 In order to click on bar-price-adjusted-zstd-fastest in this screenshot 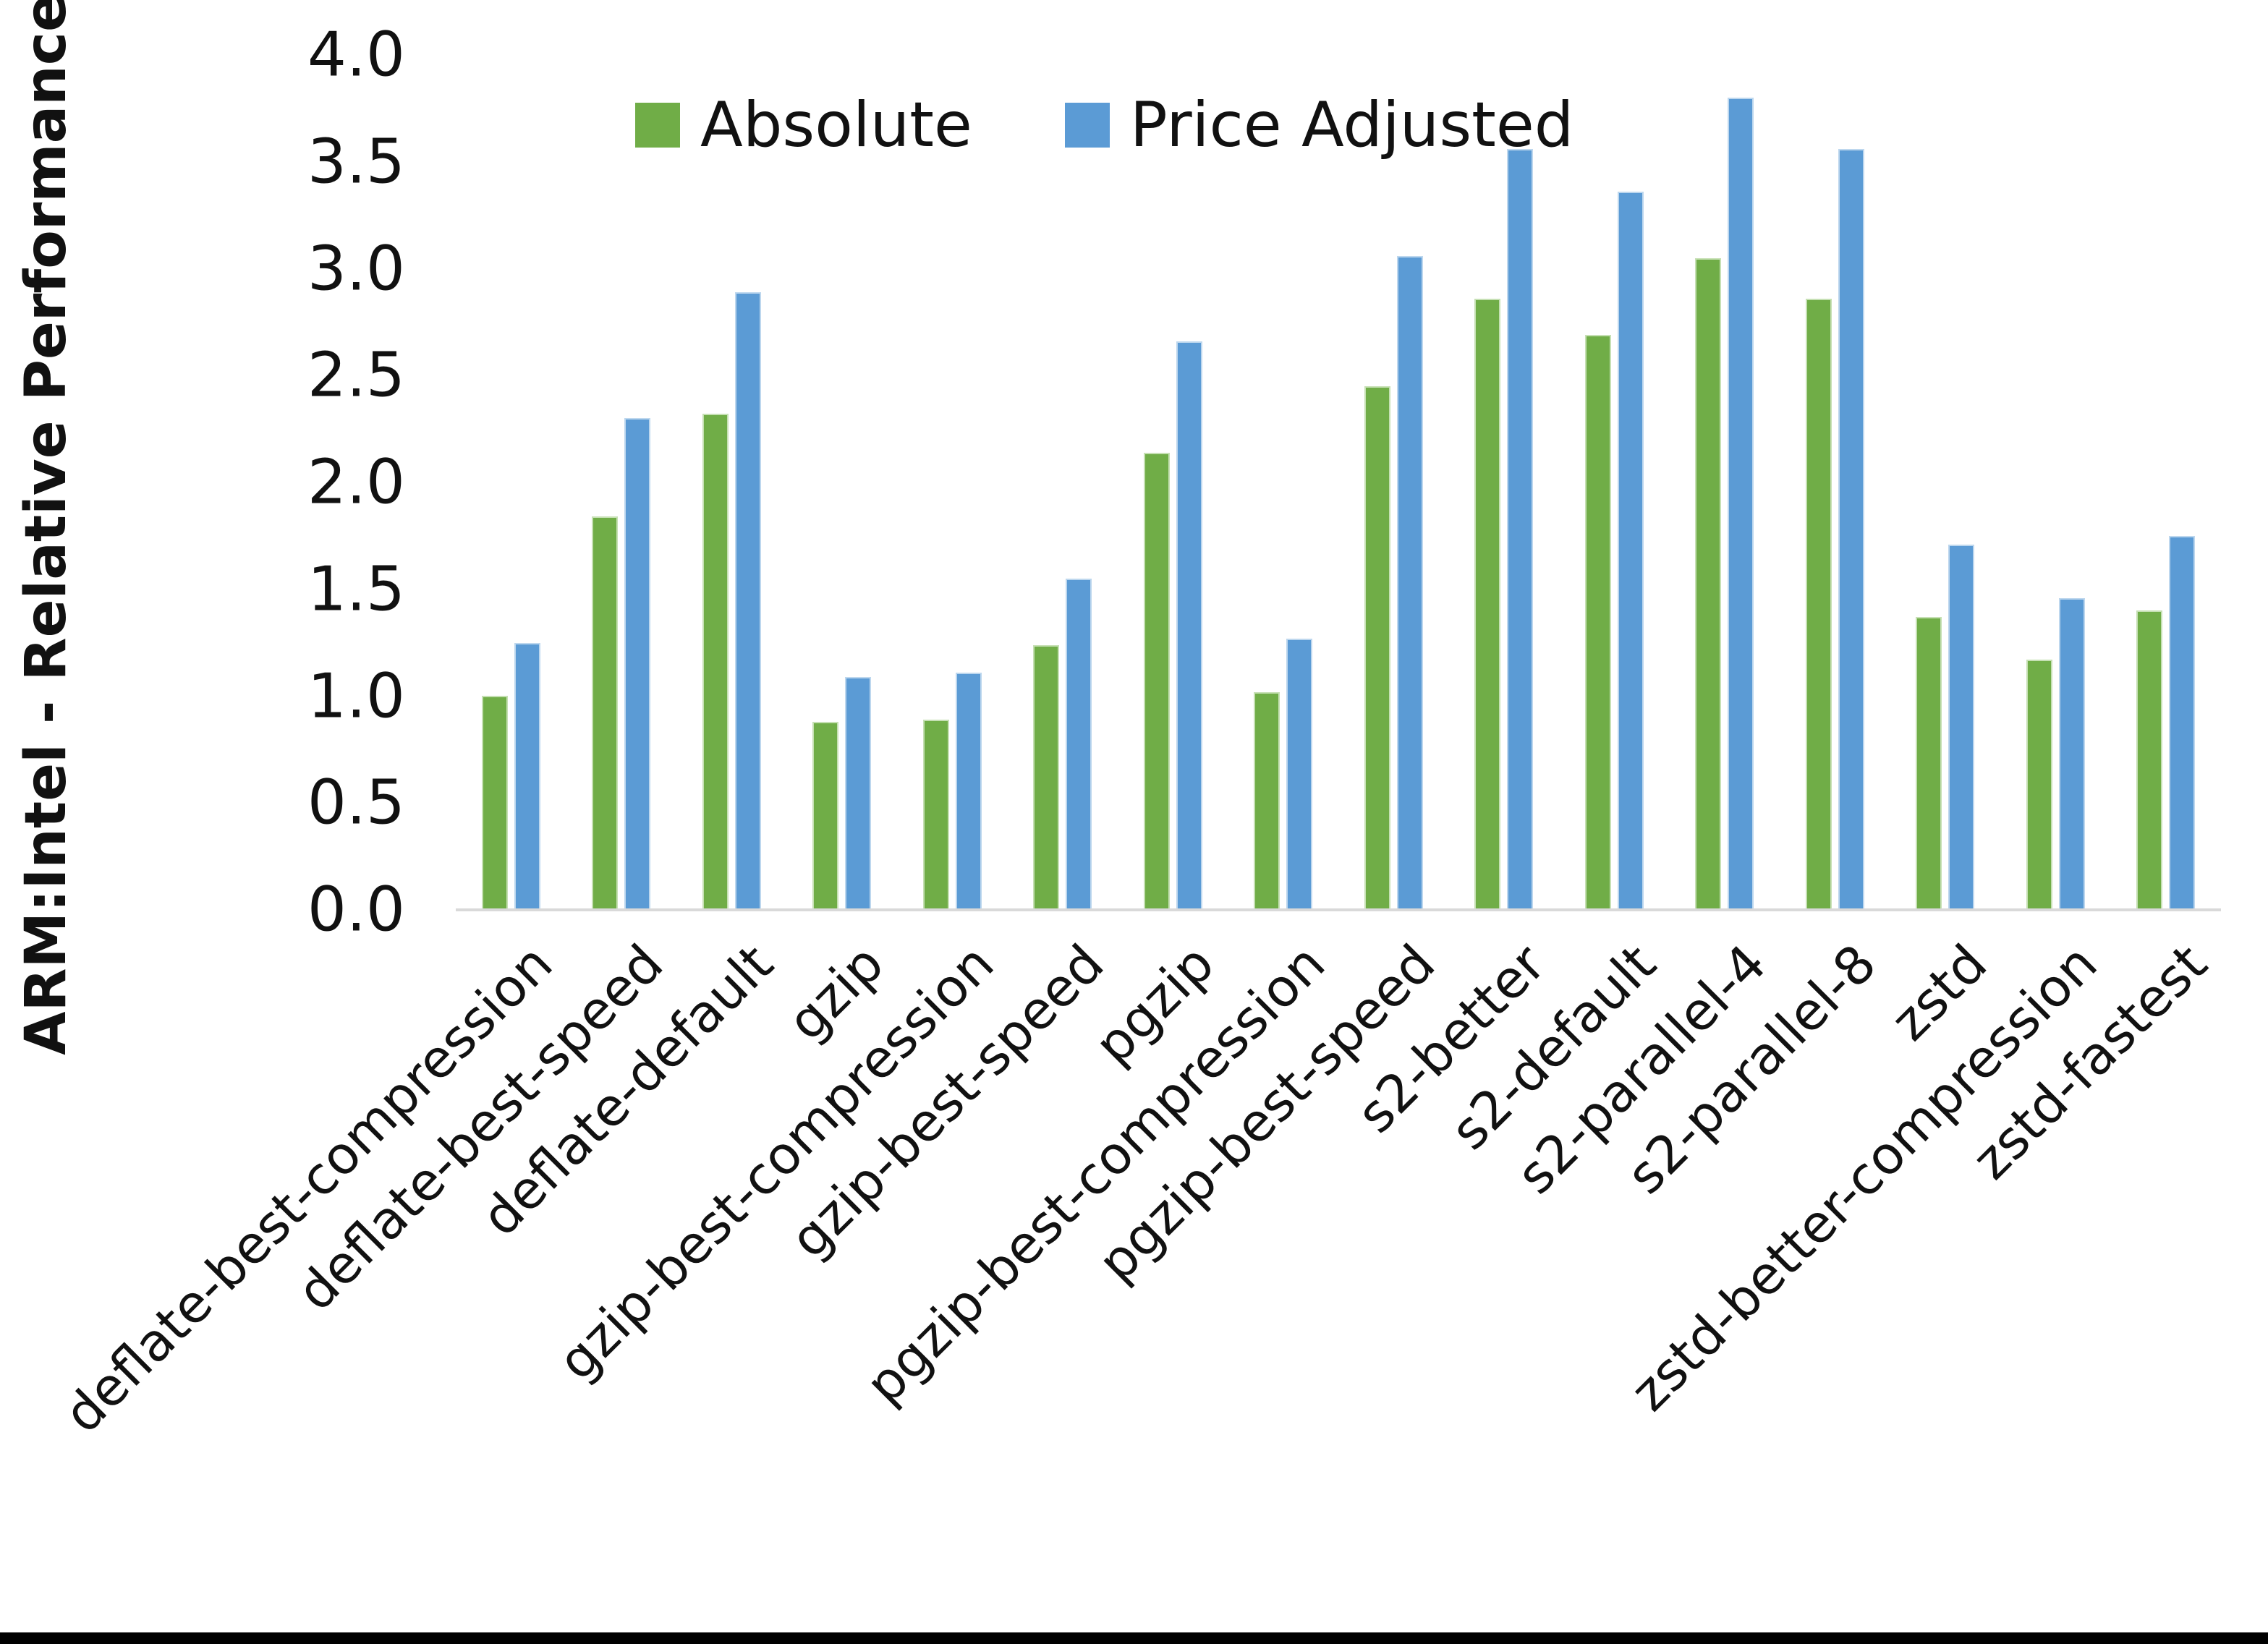, I will do `click(2182, 723)`.